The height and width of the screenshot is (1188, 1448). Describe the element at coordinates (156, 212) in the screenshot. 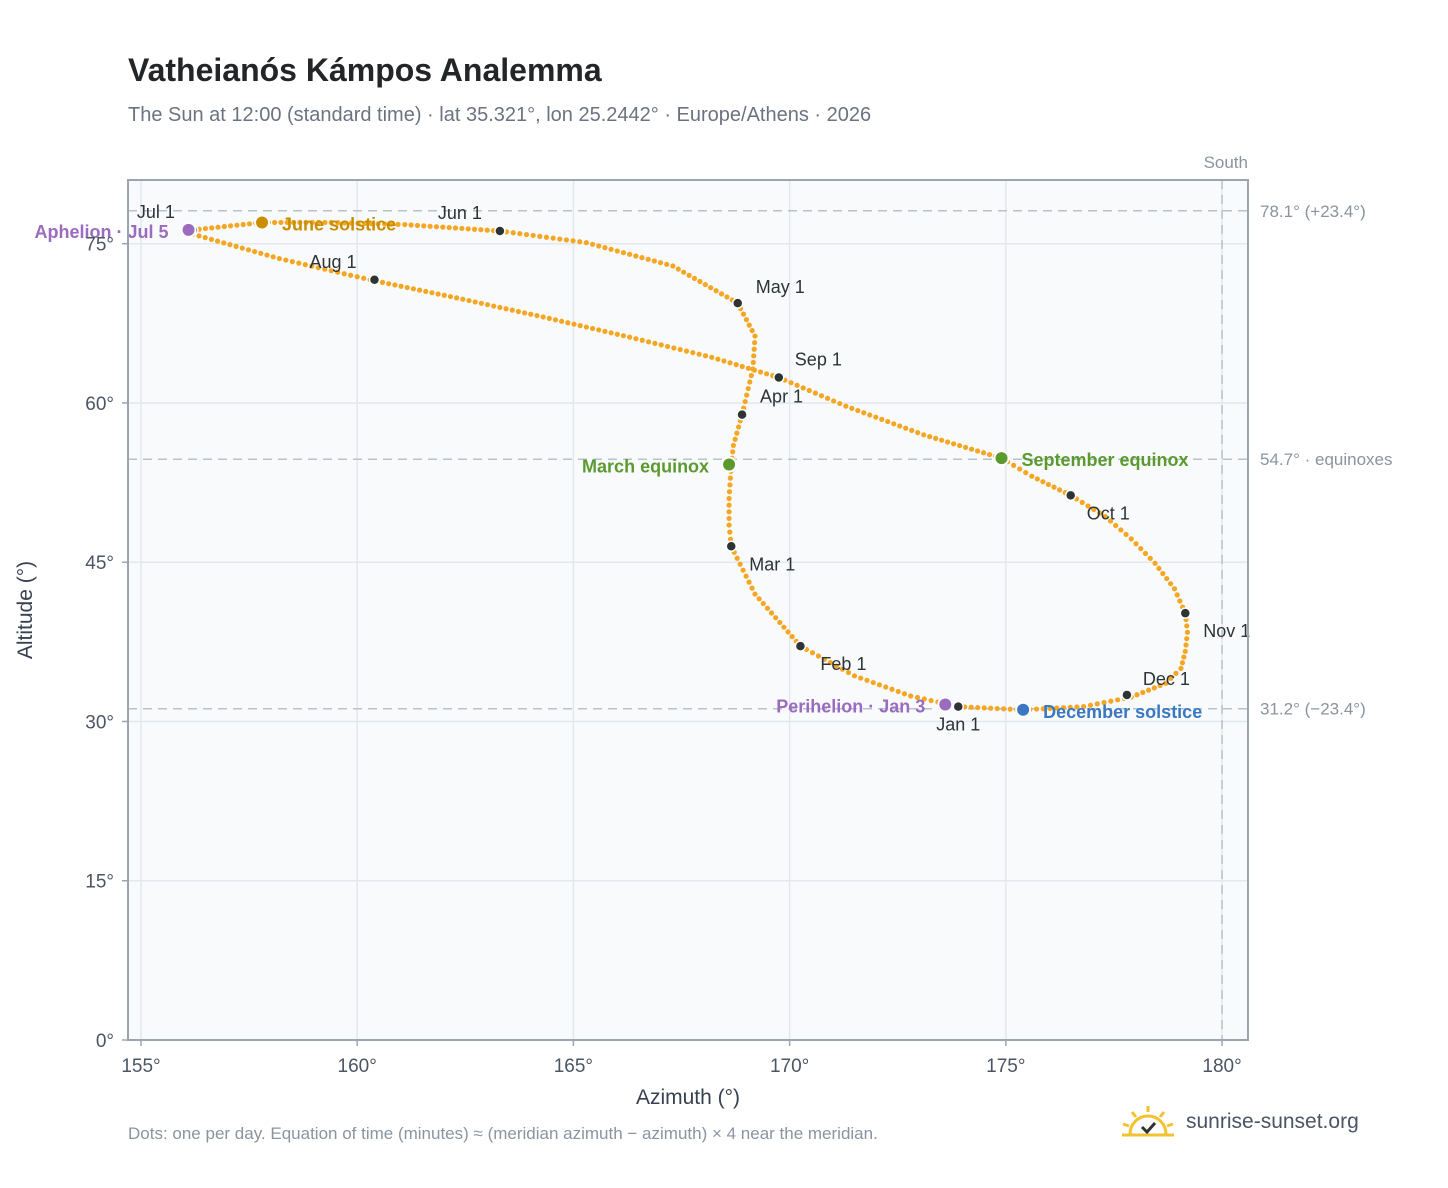

I see `month-label: Jul 1` at that location.